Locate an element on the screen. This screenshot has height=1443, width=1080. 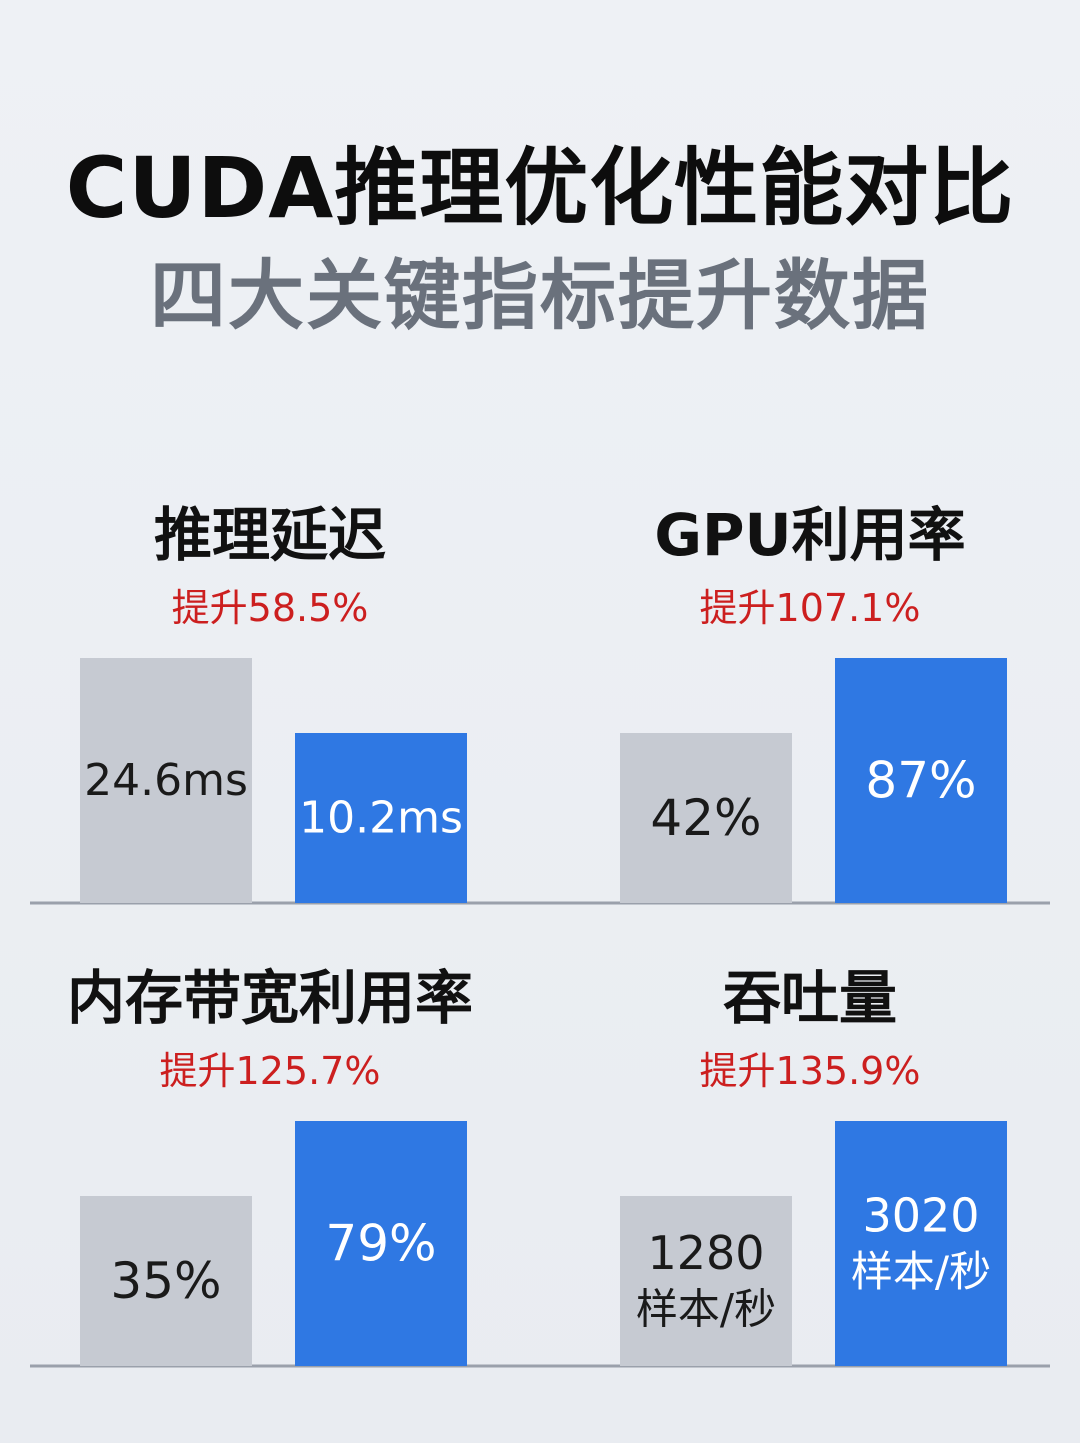
chart-title: 吞吐量 is located at coordinates (809, 998).